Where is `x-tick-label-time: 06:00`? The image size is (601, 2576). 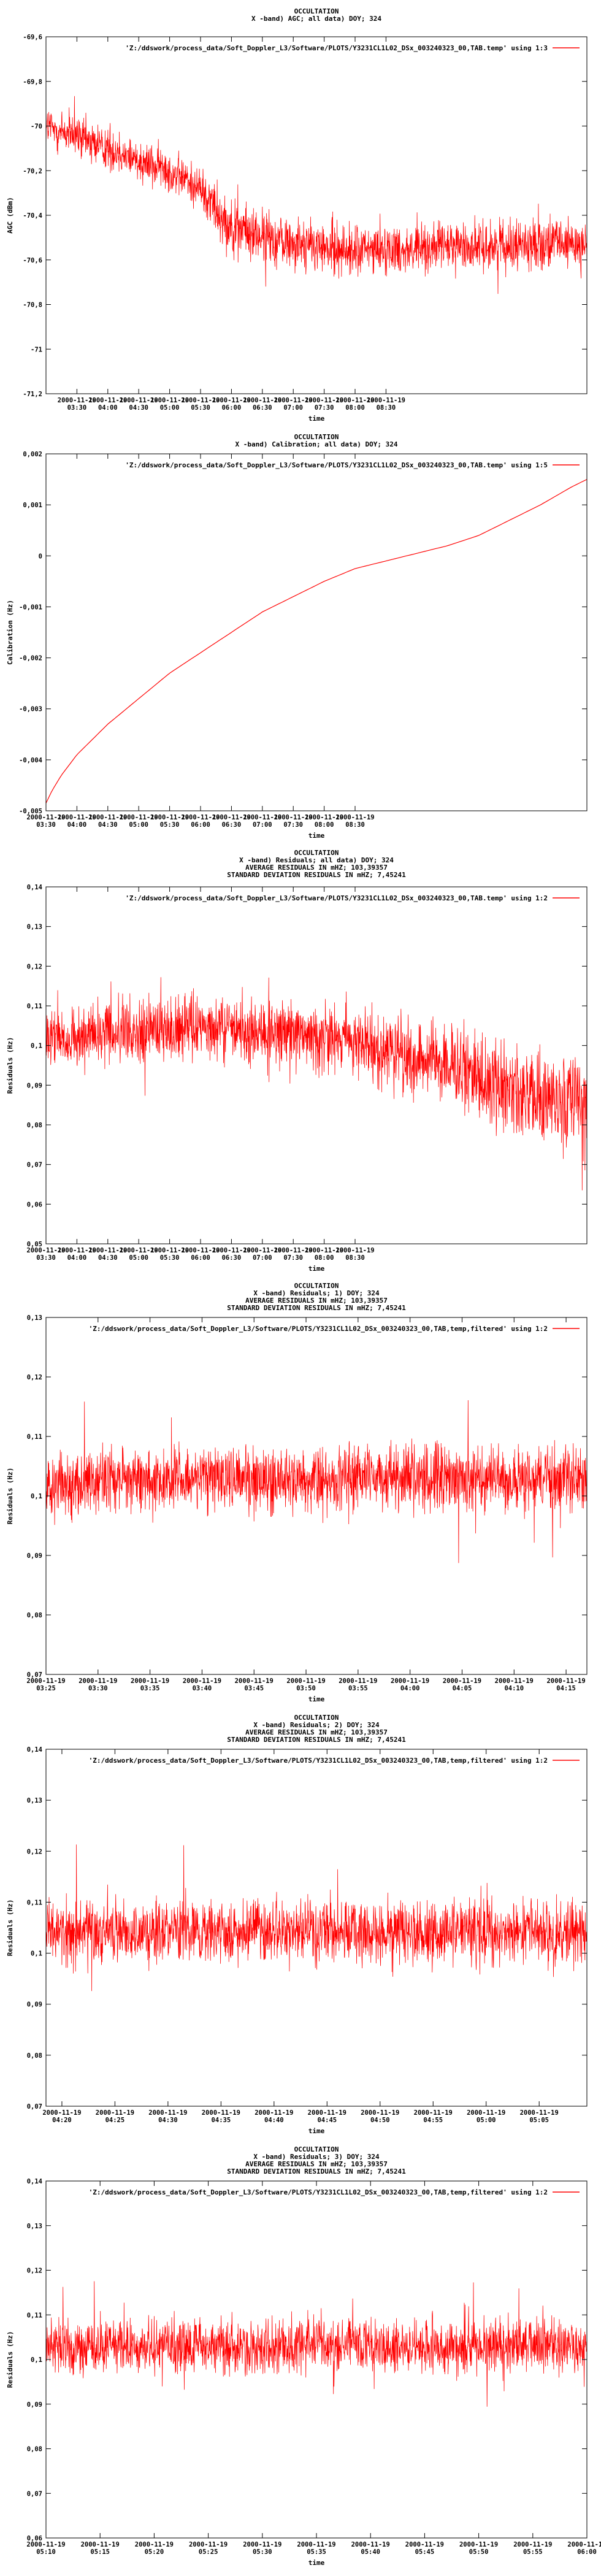 x-tick-label-time: 06:00 is located at coordinates (201, 1258).